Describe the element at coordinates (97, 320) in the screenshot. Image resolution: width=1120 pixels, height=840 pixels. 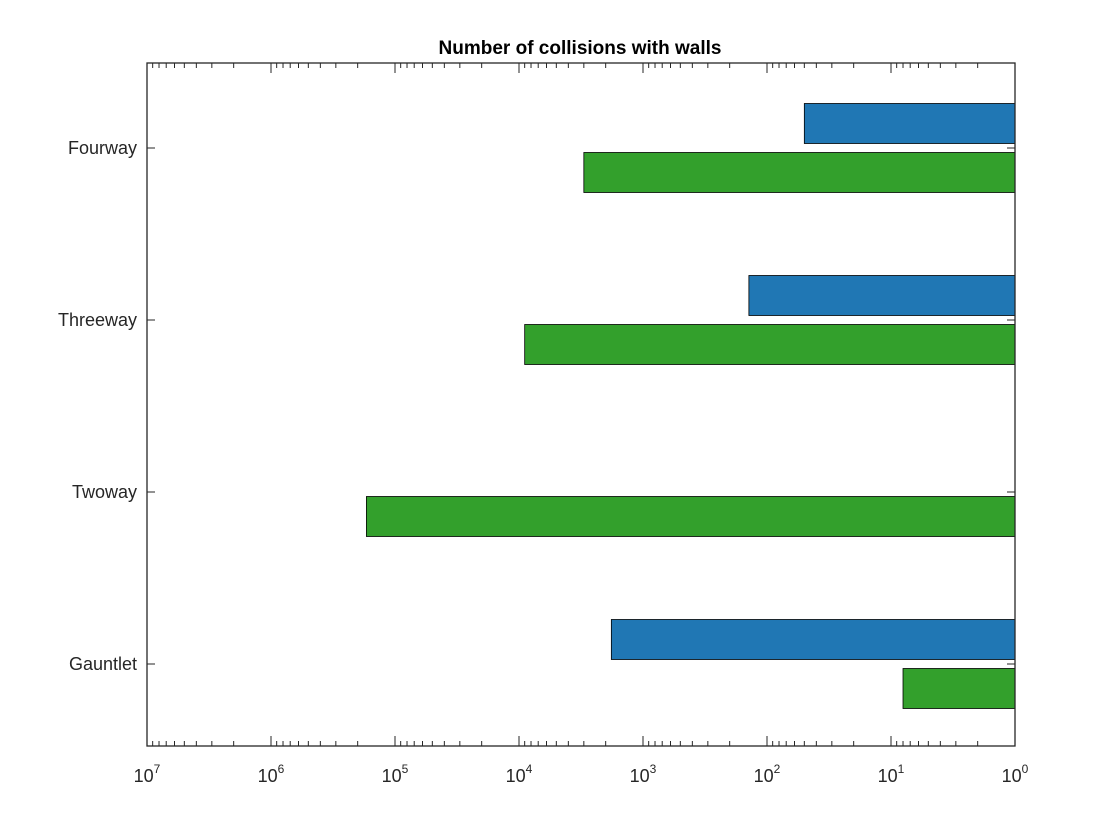
I see `y-label-threeway: Threeway` at that location.